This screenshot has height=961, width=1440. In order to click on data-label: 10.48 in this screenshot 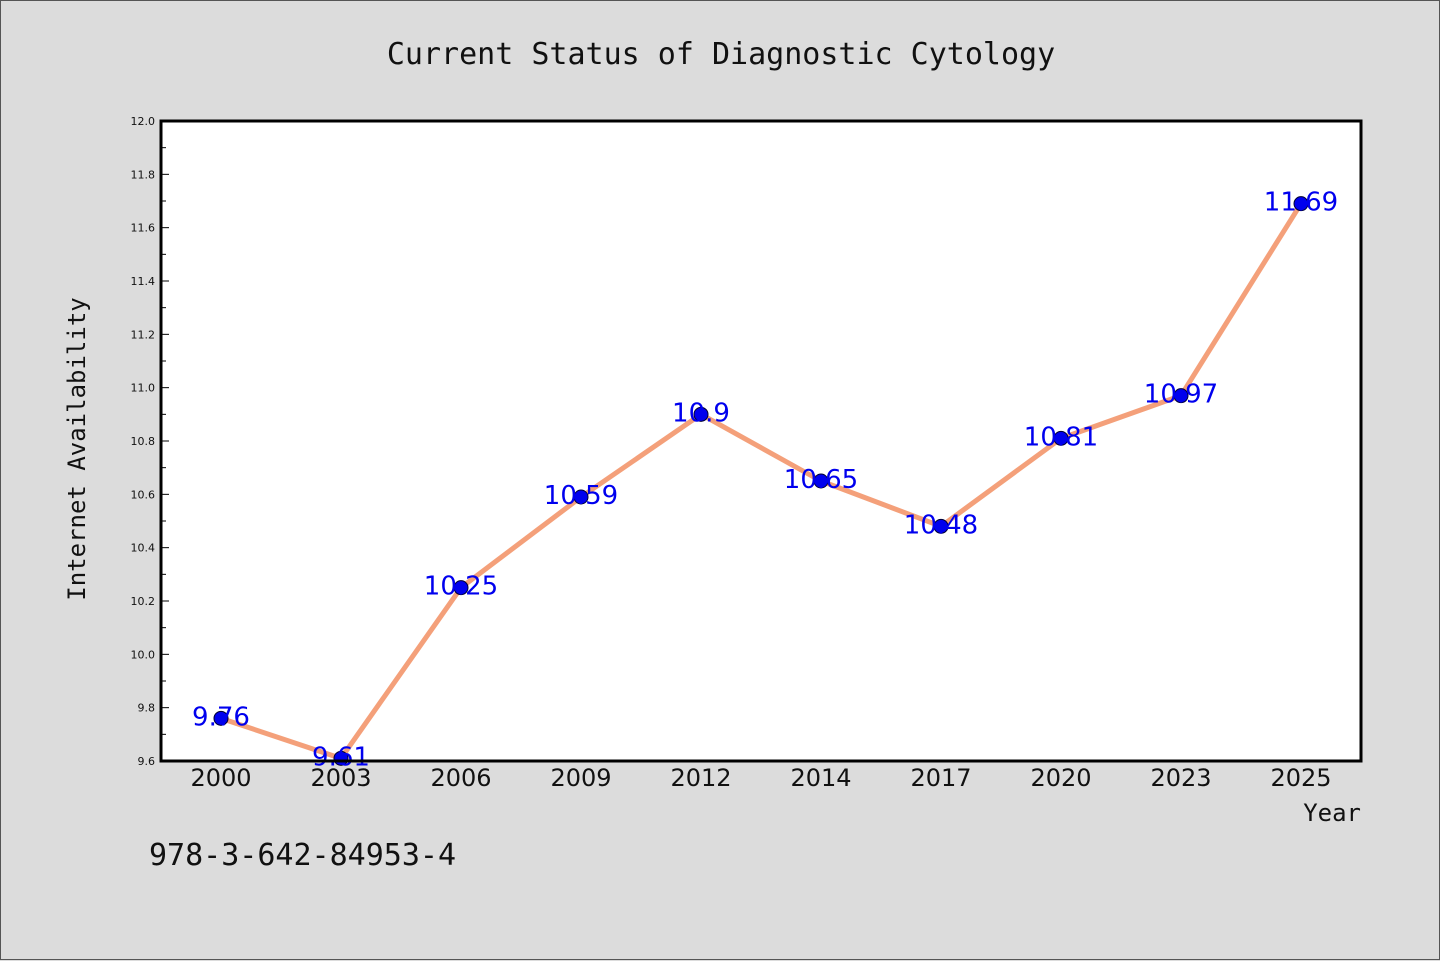, I will do `click(941, 525)`.